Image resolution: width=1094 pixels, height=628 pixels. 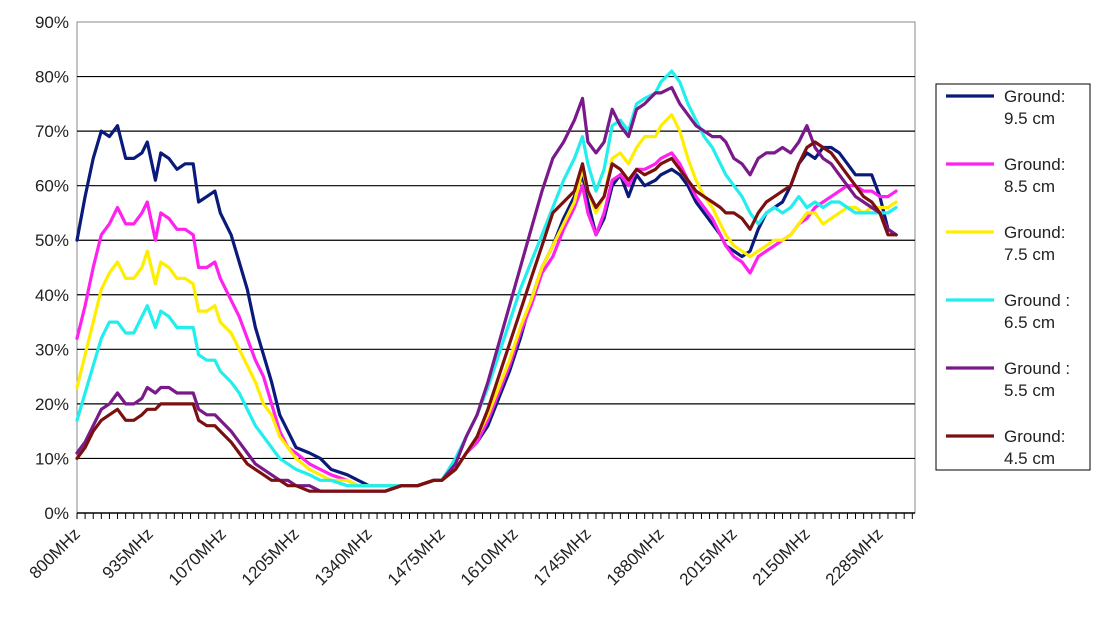 I want to click on x-tick-label: 935MHz, so click(x=128, y=553).